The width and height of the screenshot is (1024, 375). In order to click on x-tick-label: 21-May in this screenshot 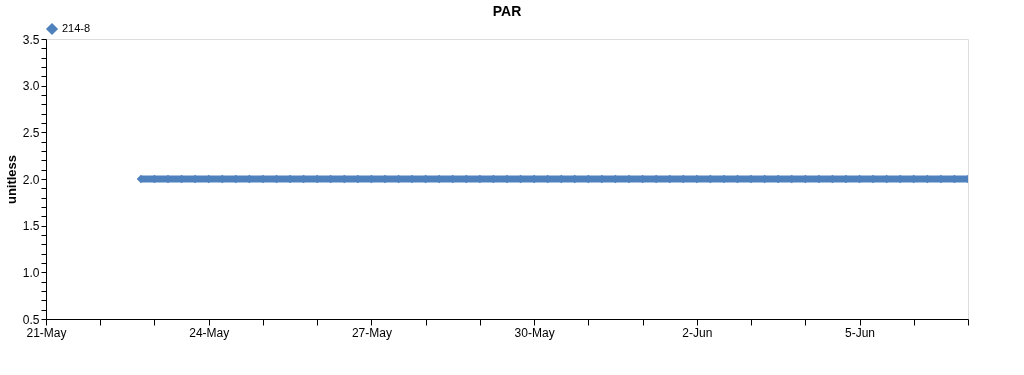, I will do `click(46, 332)`.